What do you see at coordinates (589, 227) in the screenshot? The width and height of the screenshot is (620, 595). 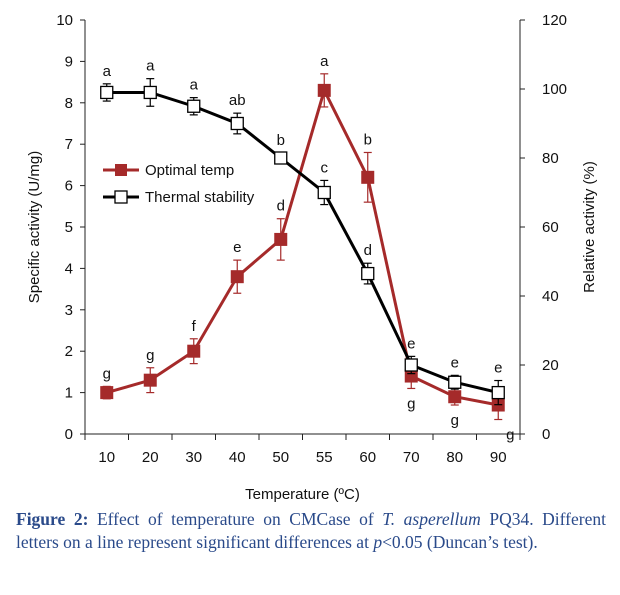 I see `y-axis-title-right: Relative activity (%)` at bounding box center [589, 227].